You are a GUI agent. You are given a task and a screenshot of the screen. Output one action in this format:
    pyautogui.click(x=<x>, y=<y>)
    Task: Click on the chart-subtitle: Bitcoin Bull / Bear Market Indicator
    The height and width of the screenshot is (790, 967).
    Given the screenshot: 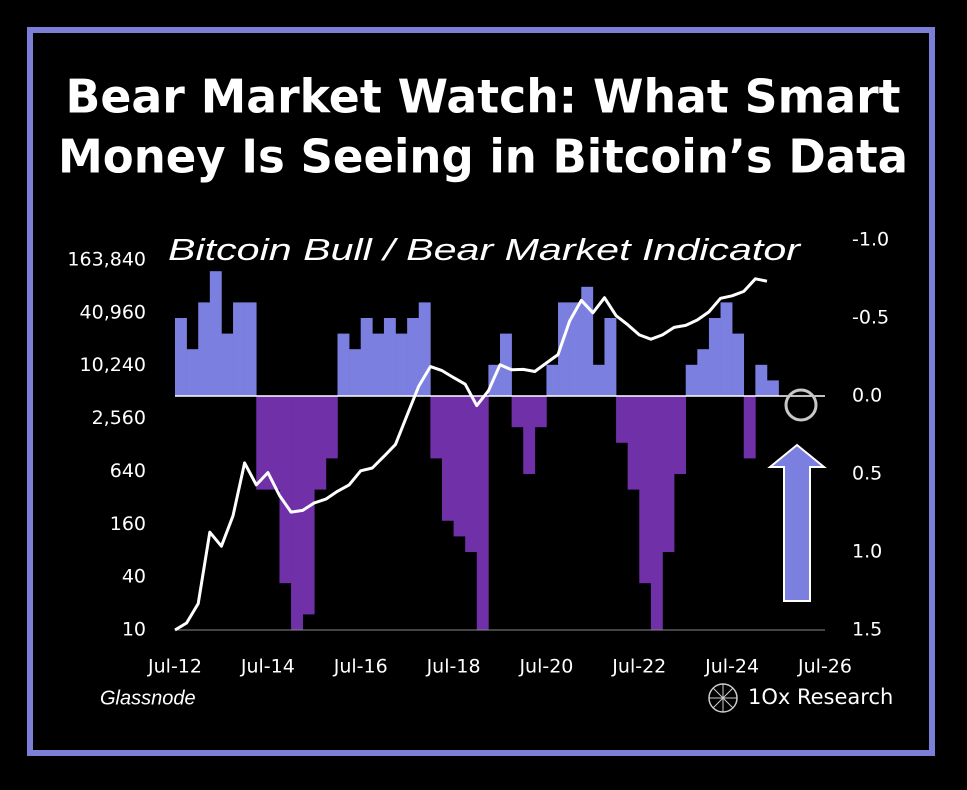 What is the action you would take?
    pyautogui.click(x=485, y=249)
    